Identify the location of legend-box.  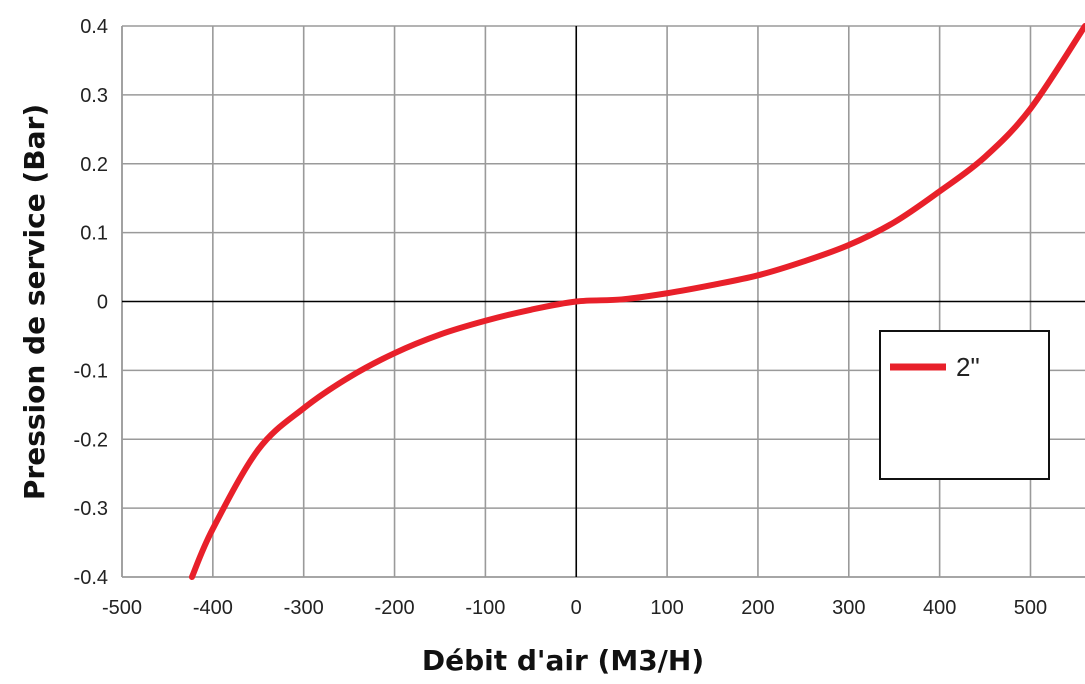
(964, 405).